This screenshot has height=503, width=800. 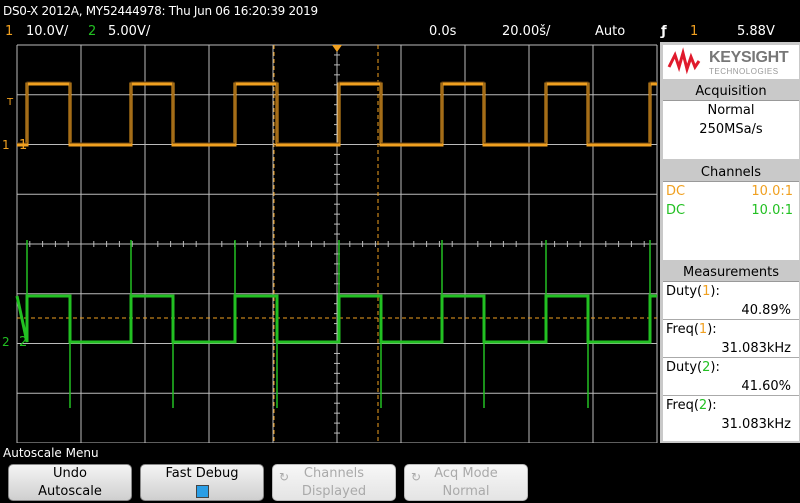 I want to click on trigger-level-marker: T, so click(x=10, y=102).